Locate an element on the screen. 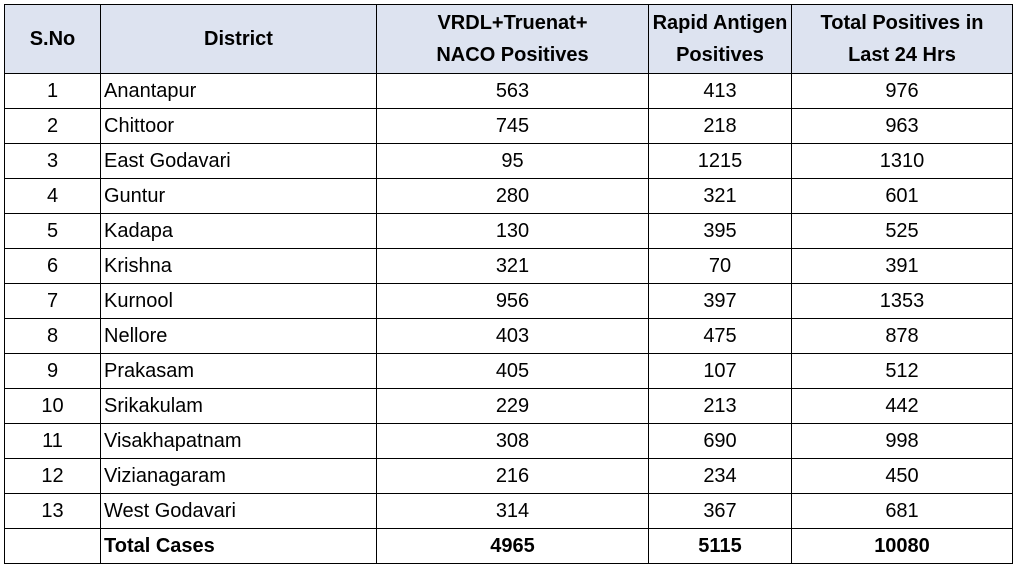 The height and width of the screenshot is (583, 1024). district-cell: Prakasam is located at coordinates (238, 371).